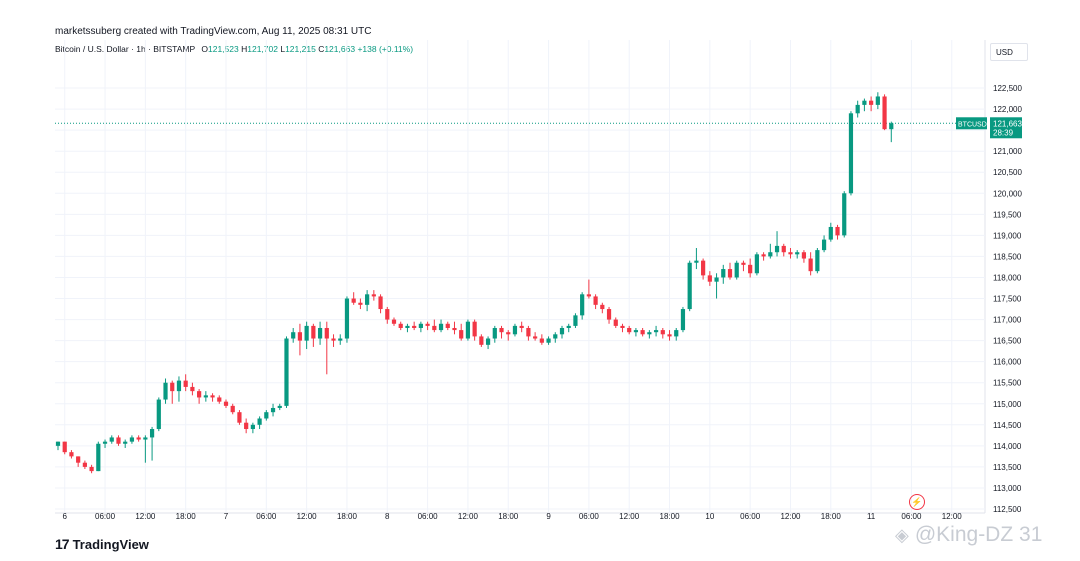 The width and height of the screenshot is (1080, 561). I want to click on y-tick-label: 120,500, so click(1007, 172).